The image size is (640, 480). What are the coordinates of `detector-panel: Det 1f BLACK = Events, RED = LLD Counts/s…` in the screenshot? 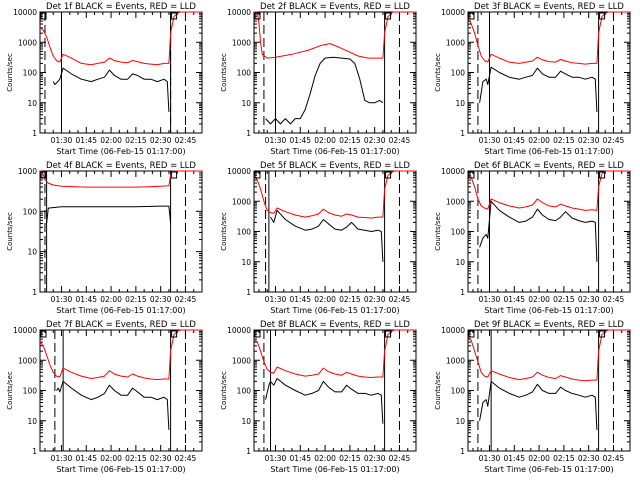 It's located at (104, 79).